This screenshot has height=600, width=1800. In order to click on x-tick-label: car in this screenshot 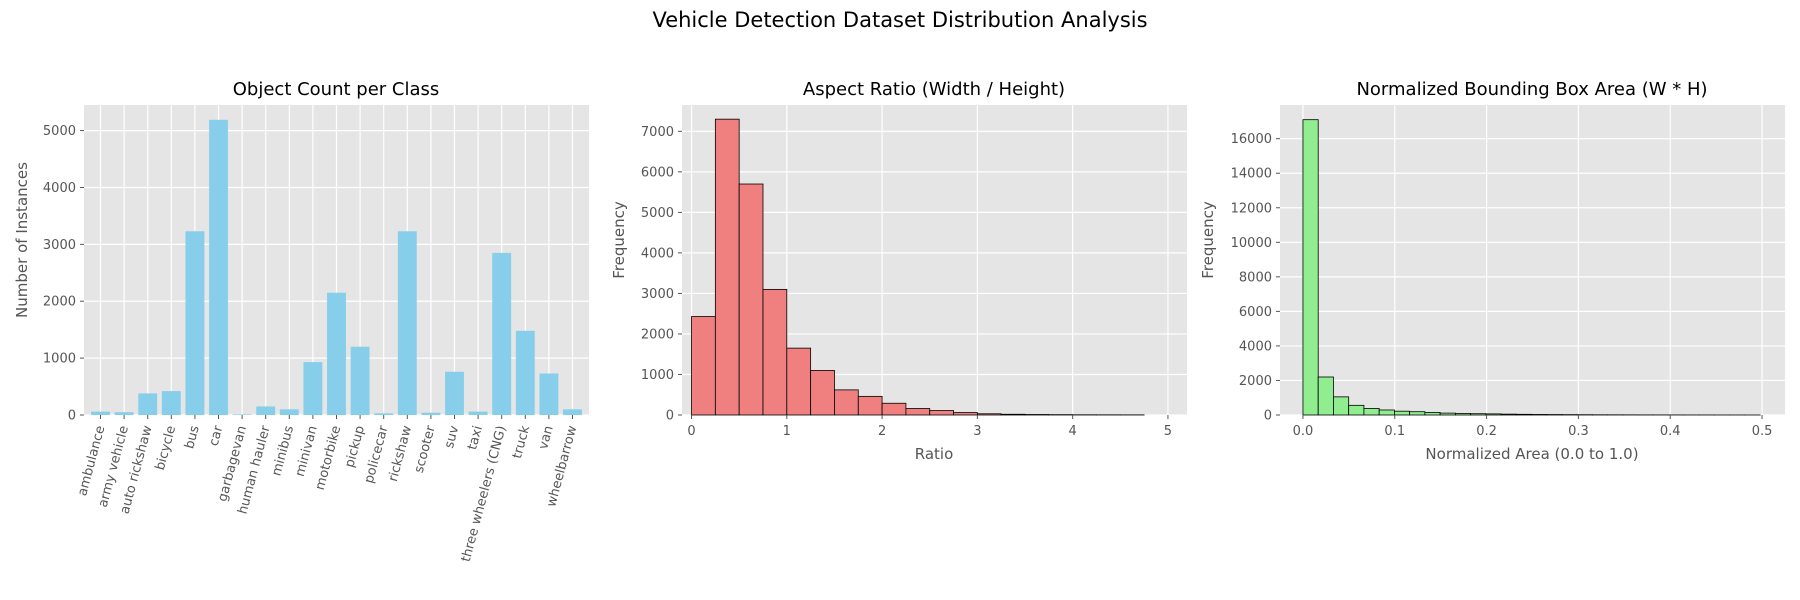, I will do `click(217, 436)`.